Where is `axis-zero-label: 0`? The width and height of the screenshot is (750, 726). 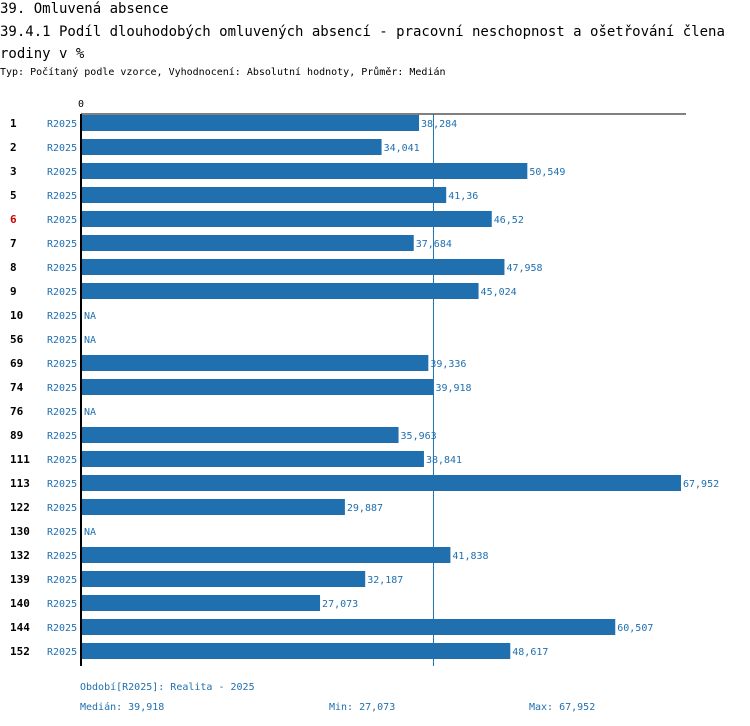 axis-zero-label: 0 is located at coordinates (81, 104).